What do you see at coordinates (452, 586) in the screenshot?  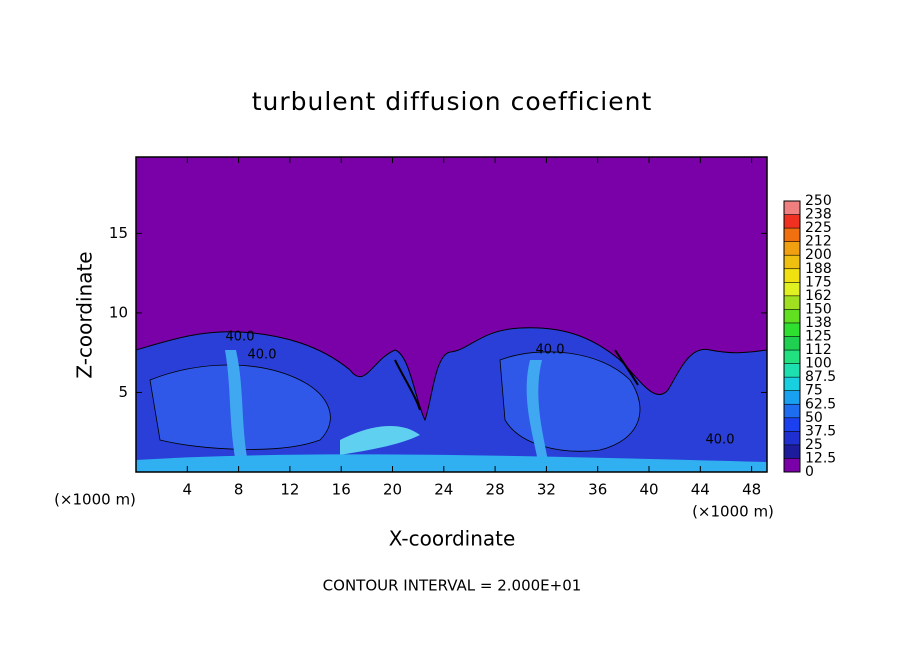 I see `footnote: CONTOUR INTERVAL = 2.000E+01` at bounding box center [452, 586].